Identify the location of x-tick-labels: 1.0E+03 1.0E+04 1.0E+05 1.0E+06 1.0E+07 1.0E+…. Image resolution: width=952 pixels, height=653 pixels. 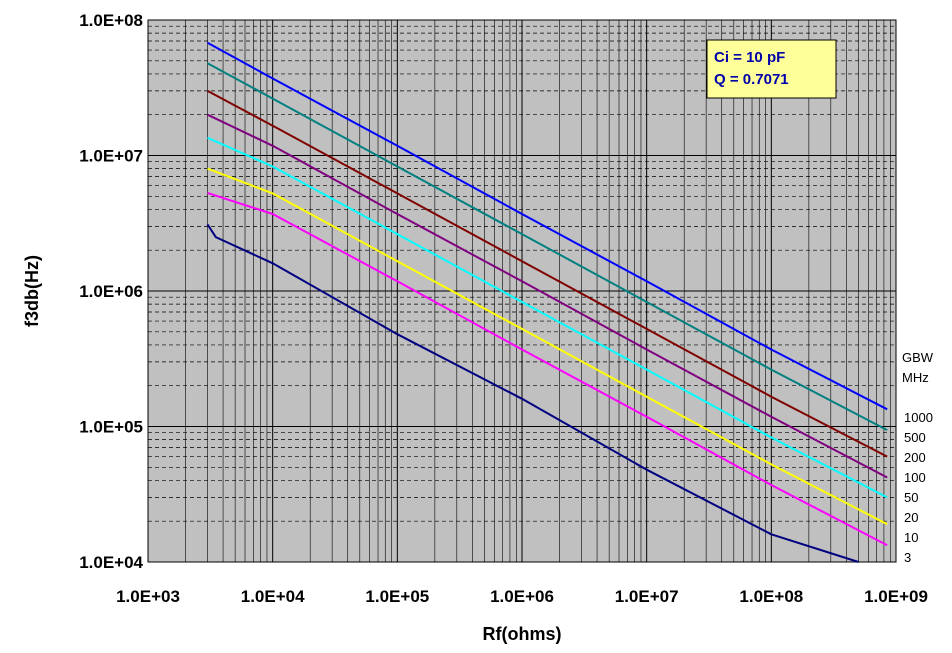
(522, 596).